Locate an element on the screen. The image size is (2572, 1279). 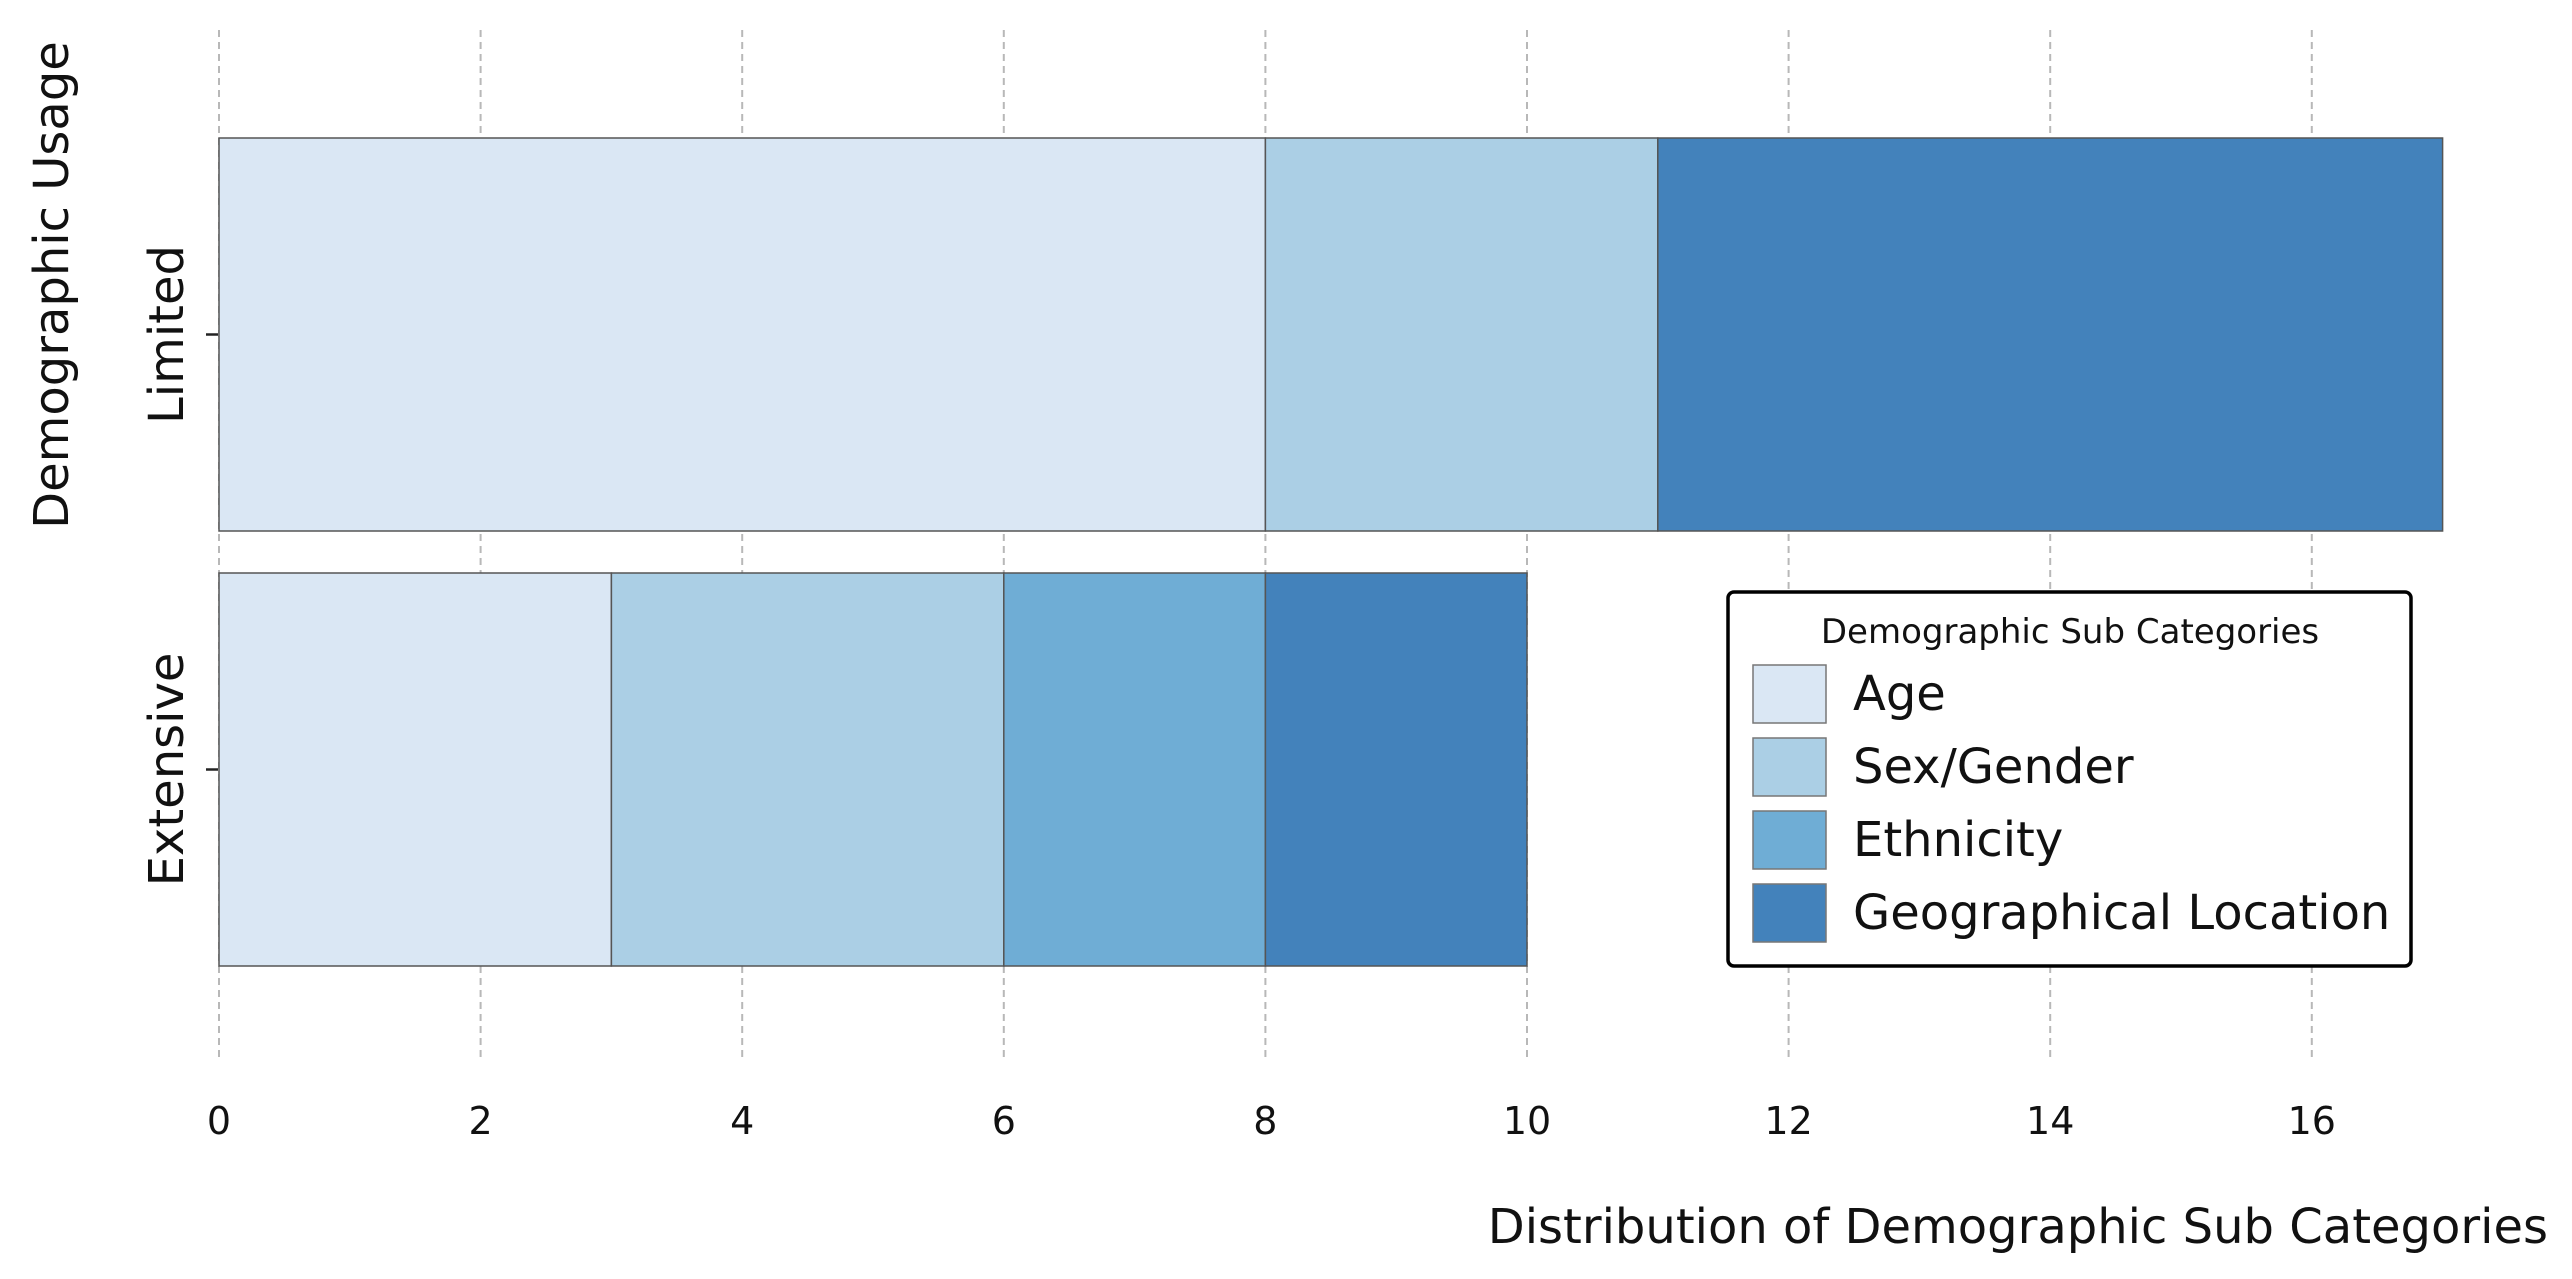
legend-frame is located at coordinates (2069, 779).